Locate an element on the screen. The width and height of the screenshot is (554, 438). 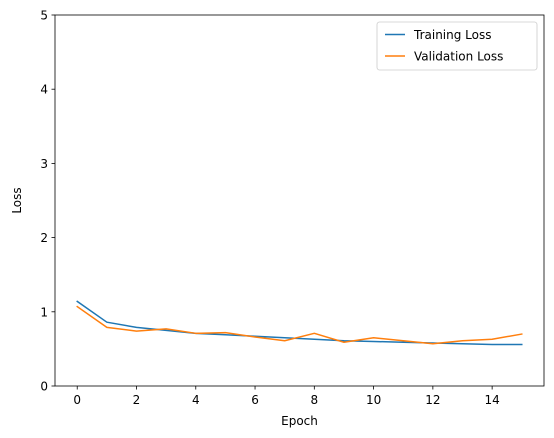
x-axis-title: Epoch is located at coordinates (299, 421).